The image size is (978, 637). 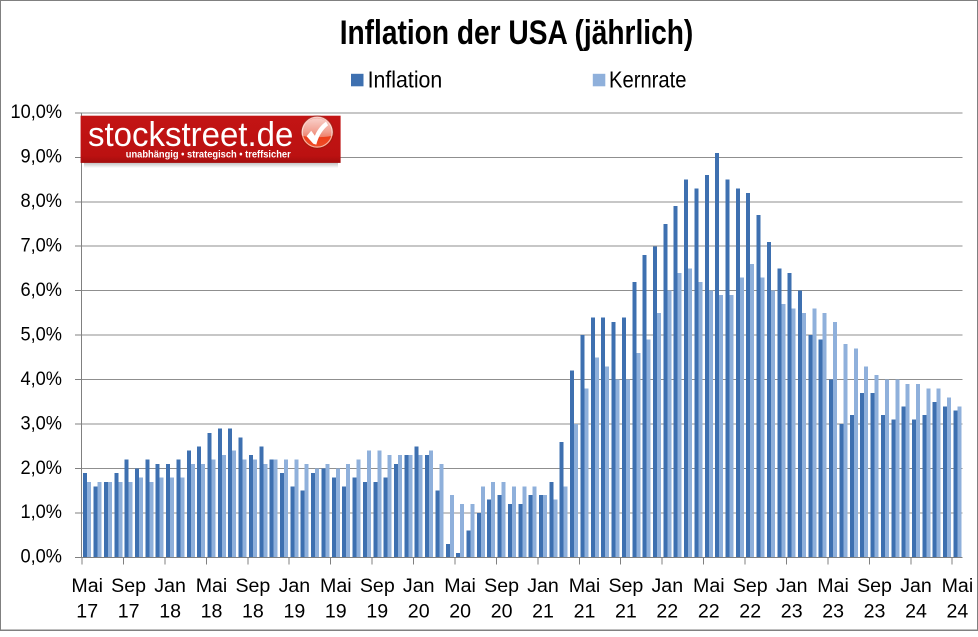 I want to click on svg-text: 0,0%, so click(x=42, y=557).